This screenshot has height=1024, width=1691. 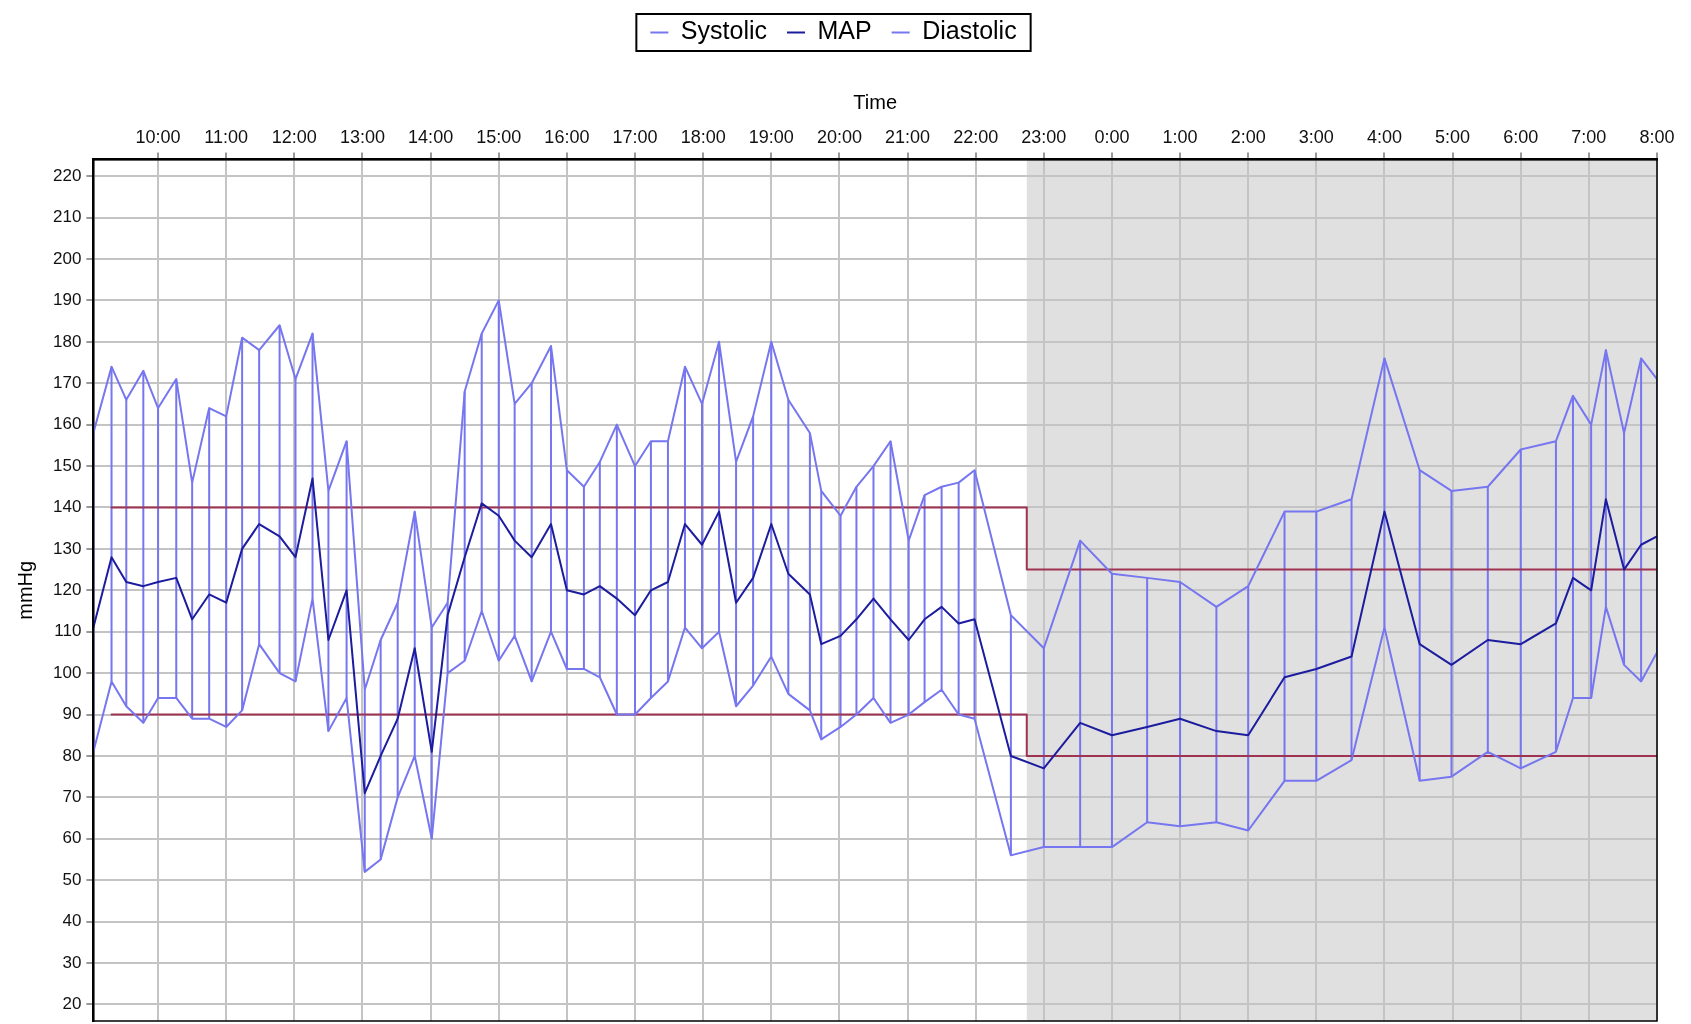 I want to click on x-tick-label: 7:00, so click(x=1589, y=136).